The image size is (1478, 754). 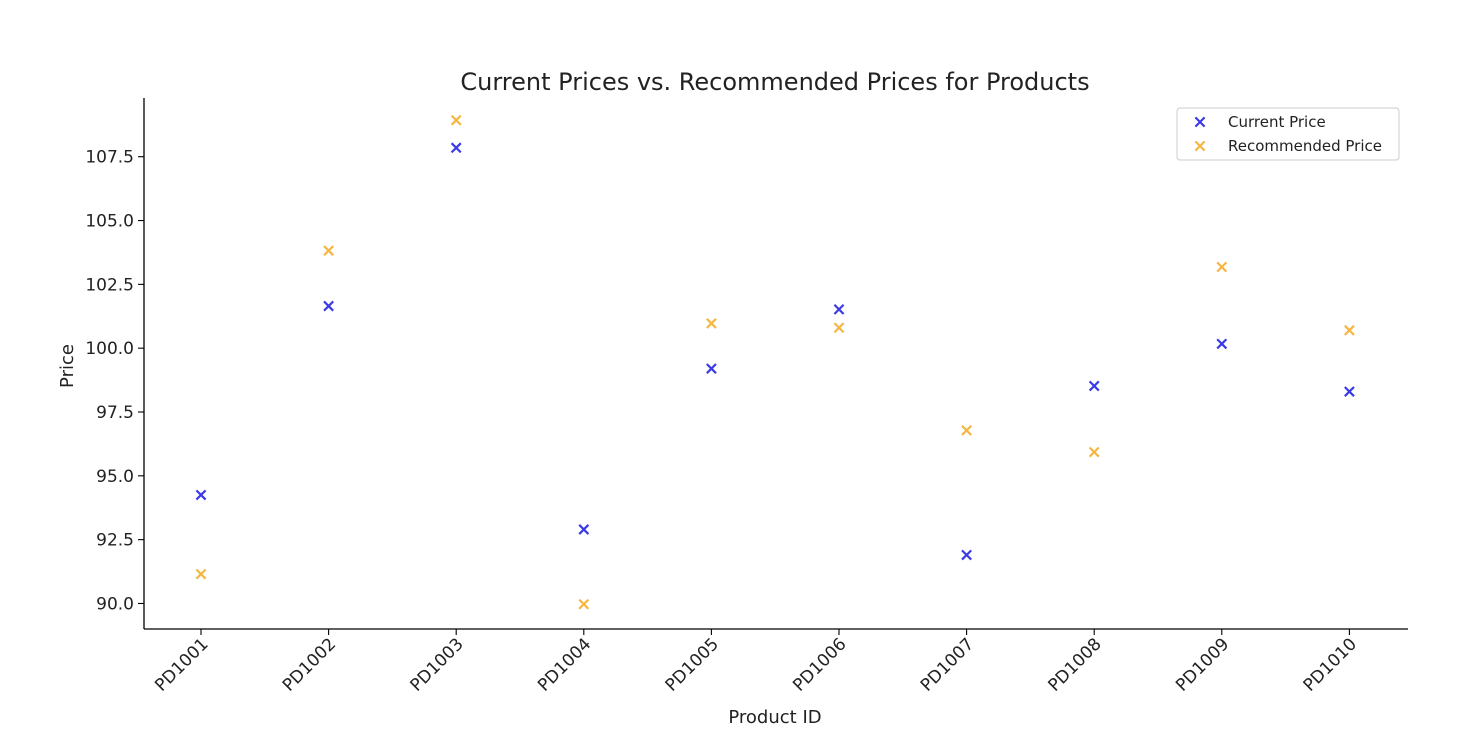 I want to click on legend-item: Recommended Price, so click(x=1288, y=146).